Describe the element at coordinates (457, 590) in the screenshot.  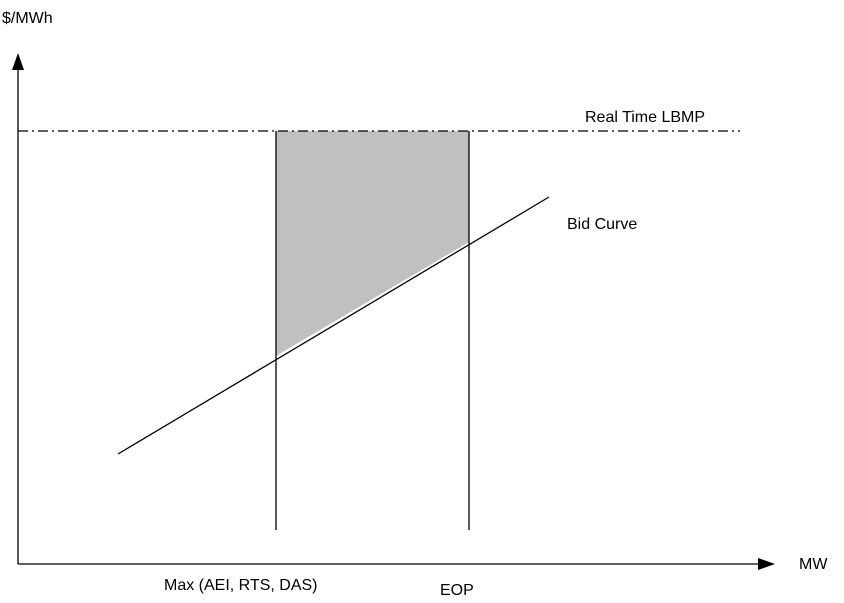
I see `right-bound-label: EOP` at that location.